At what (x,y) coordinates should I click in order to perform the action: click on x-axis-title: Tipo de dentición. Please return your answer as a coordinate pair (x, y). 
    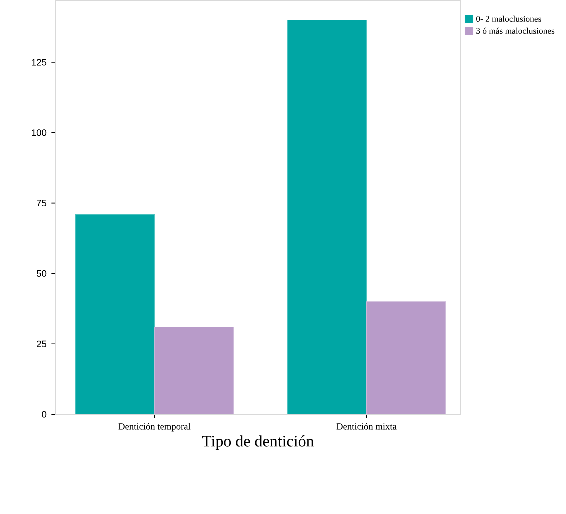
    Looking at the image, I should click on (258, 443).